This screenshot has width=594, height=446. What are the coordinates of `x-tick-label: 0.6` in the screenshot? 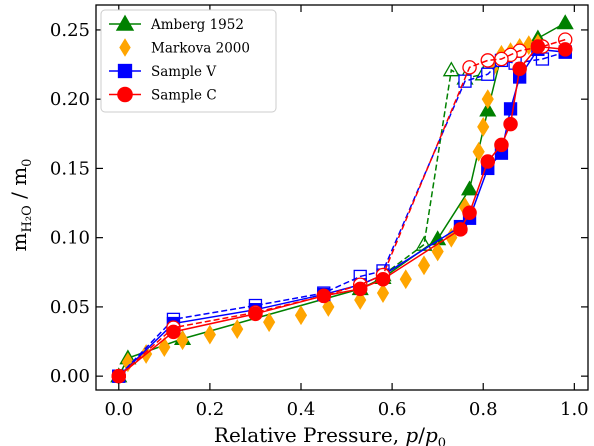 It's located at (392, 409).